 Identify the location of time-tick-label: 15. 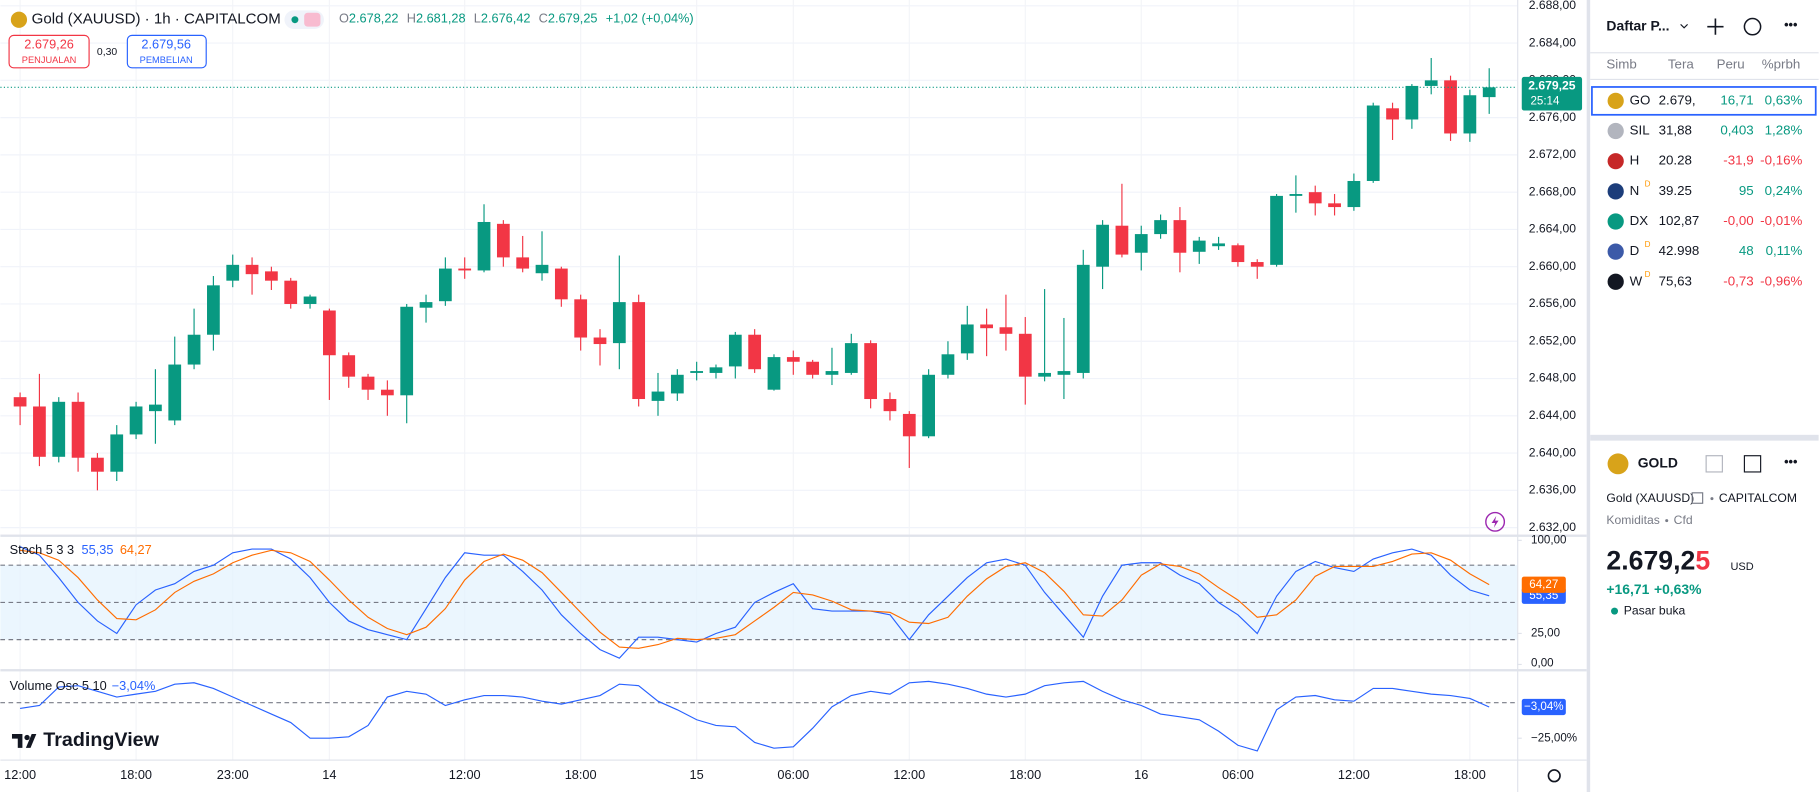
(697, 774).